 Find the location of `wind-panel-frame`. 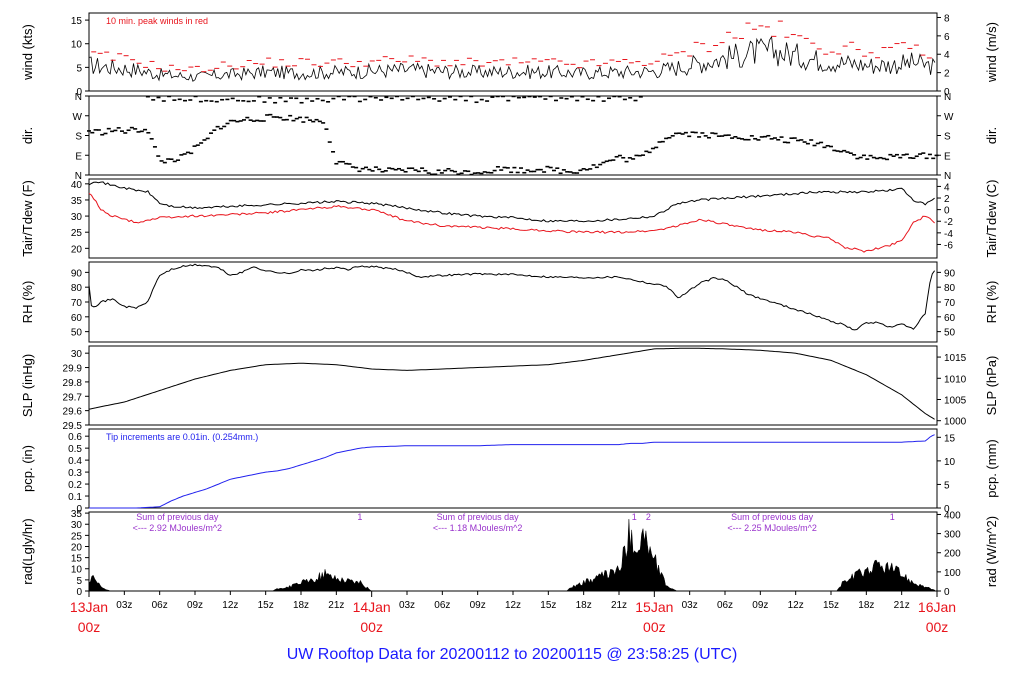

wind-panel-frame is located at coordinates (513, 52).